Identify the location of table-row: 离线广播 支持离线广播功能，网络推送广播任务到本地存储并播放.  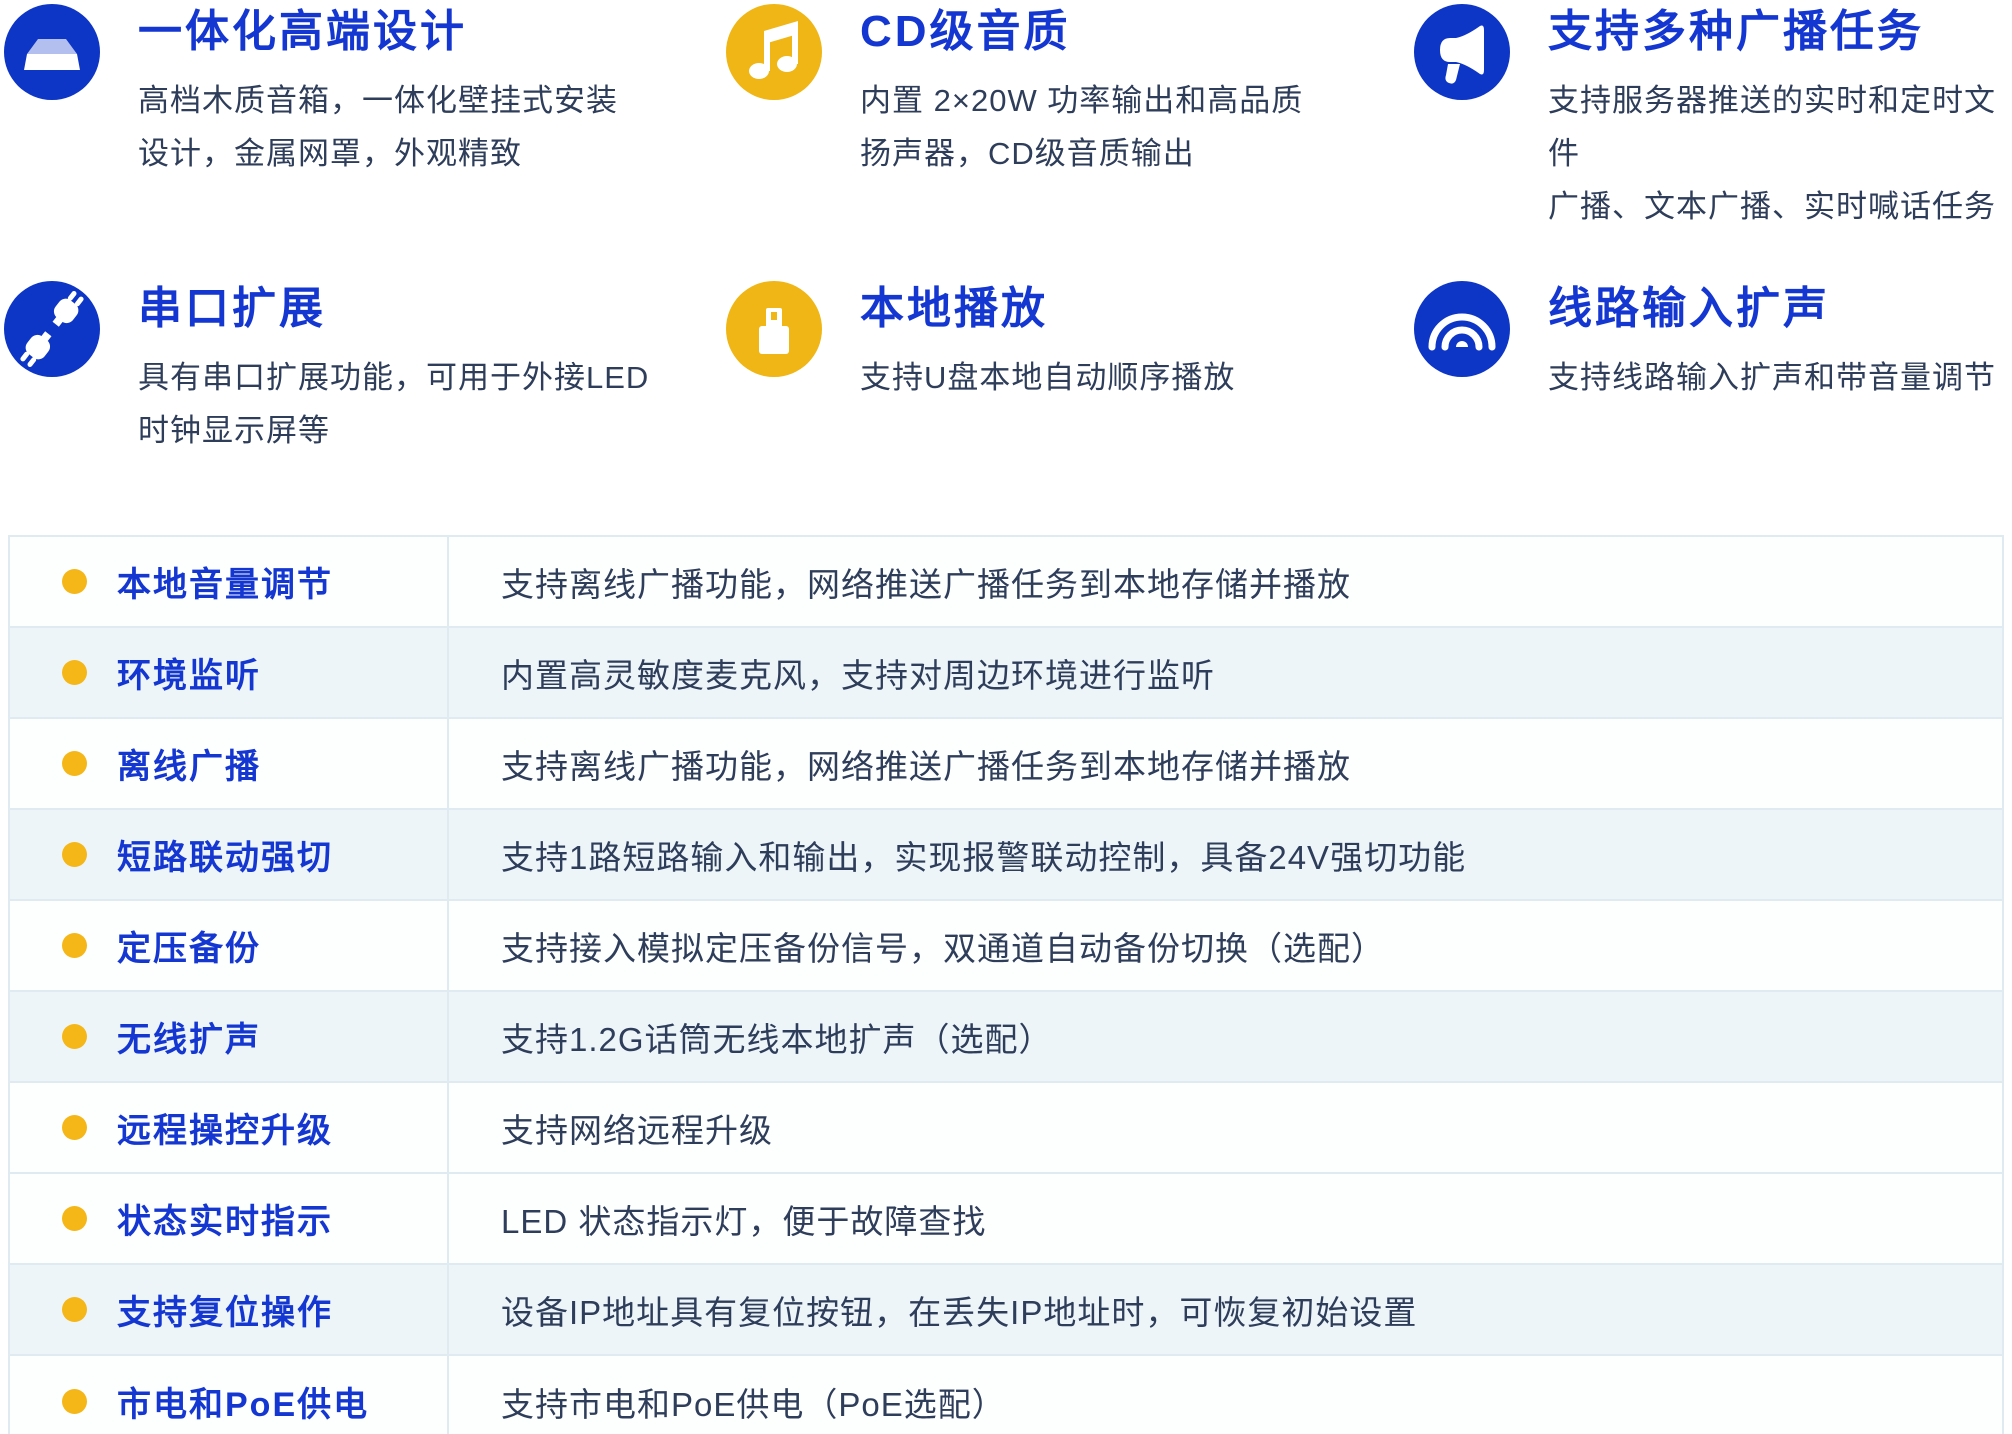
(1006, 764).